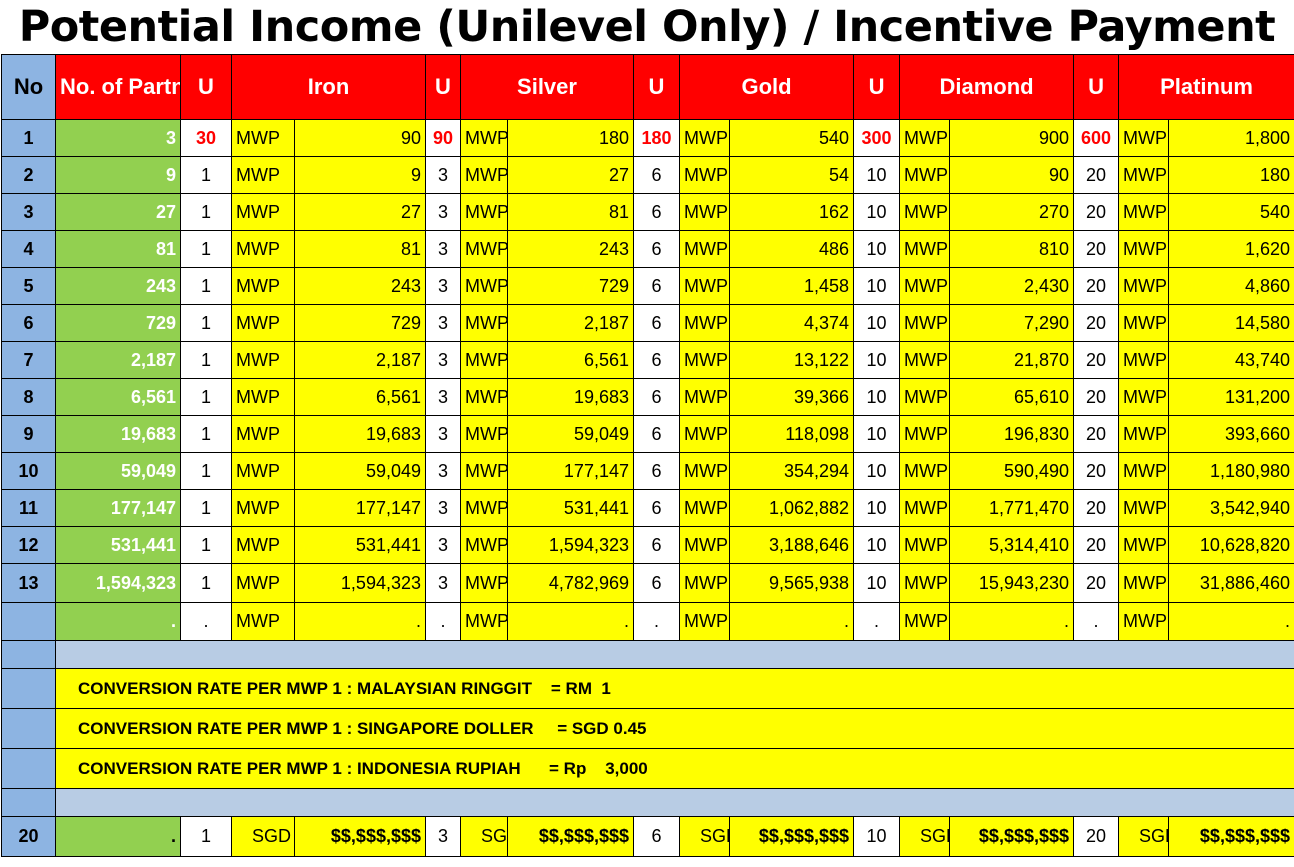 The width and height of the screenshot is (1294, 867). What do you see at coordinates (28, 175) in the screenshot?
I see `row-number: 2` at bounding box center [28, 175].